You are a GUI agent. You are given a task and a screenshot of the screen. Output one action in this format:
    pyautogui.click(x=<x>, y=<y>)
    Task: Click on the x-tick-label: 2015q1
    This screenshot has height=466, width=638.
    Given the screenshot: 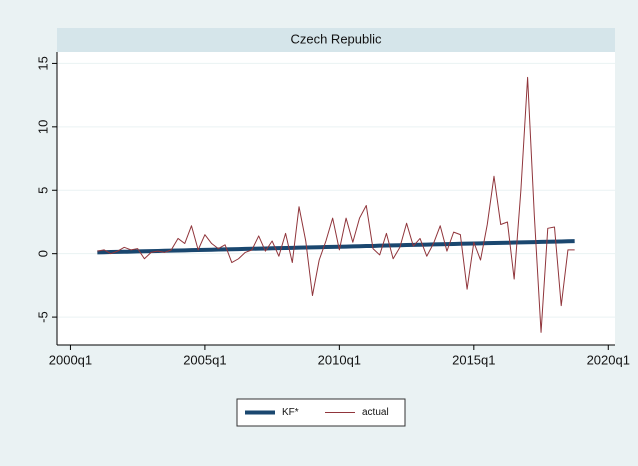 What is the action you would take?
    pyautogui.click(x=473, y=359)
    